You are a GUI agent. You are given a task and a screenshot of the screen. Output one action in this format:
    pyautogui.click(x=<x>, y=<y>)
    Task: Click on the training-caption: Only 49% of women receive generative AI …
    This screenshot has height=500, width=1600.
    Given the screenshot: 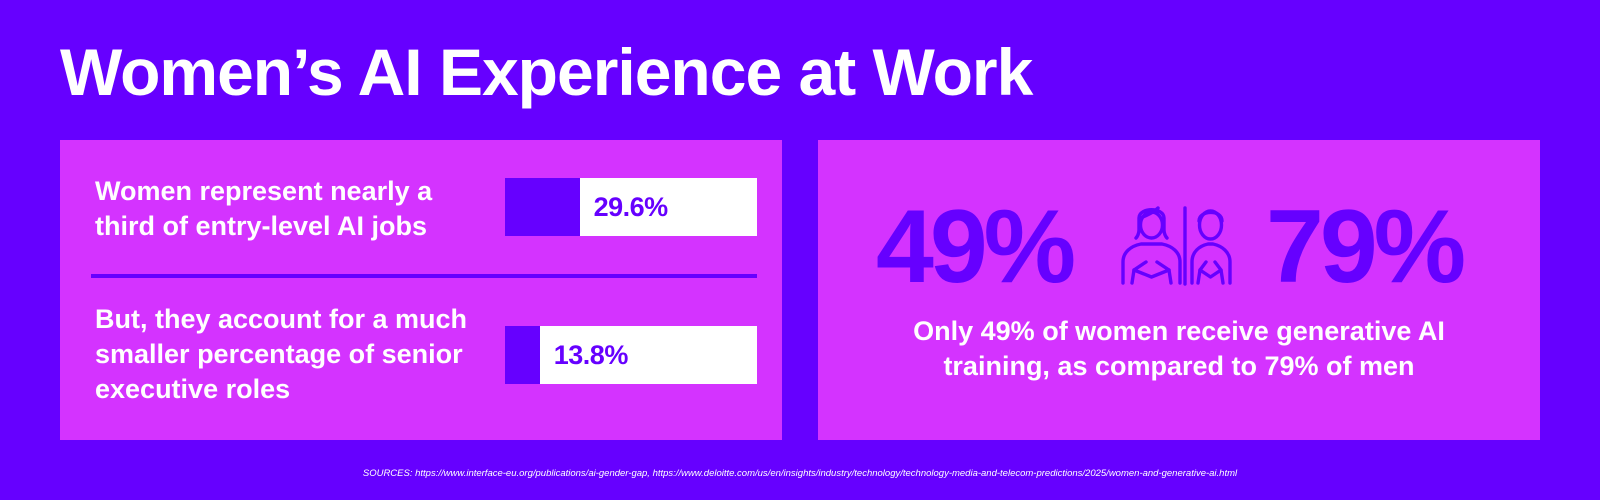 What is the action you would take?
    pyautogui.click(x=1179, y=348)
    